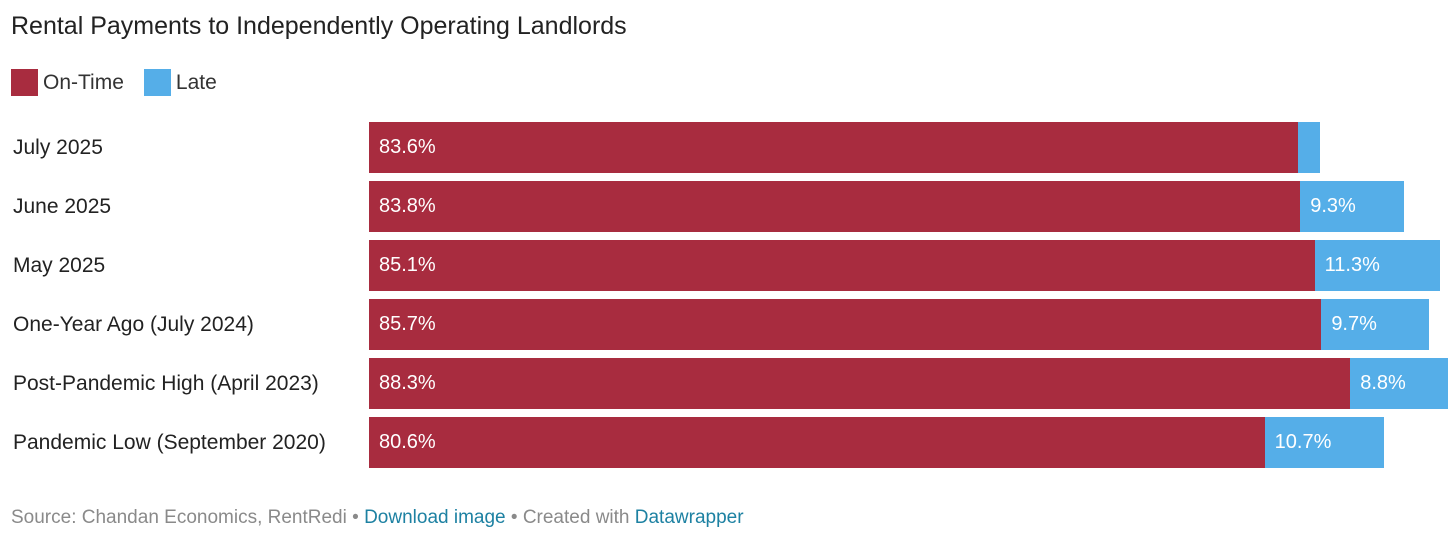  What do you see at coordinates (59, 265) in the screenshot?
I see `category-label: May 2025` at bounding box center [59, 265].